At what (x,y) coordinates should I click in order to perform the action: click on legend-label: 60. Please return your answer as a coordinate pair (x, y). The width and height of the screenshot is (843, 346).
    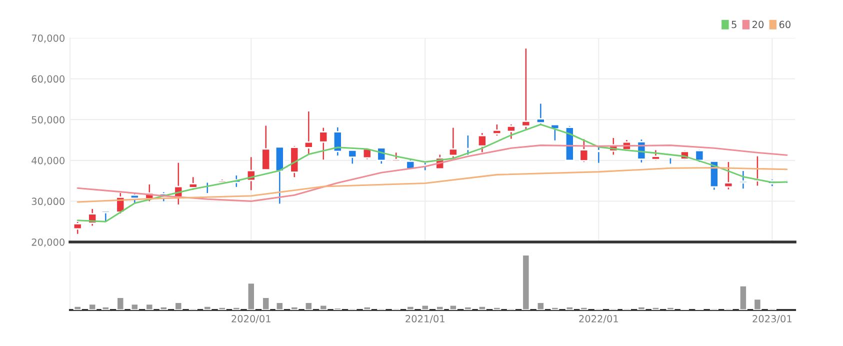
    Looking at the image, I should click on (784, 24).